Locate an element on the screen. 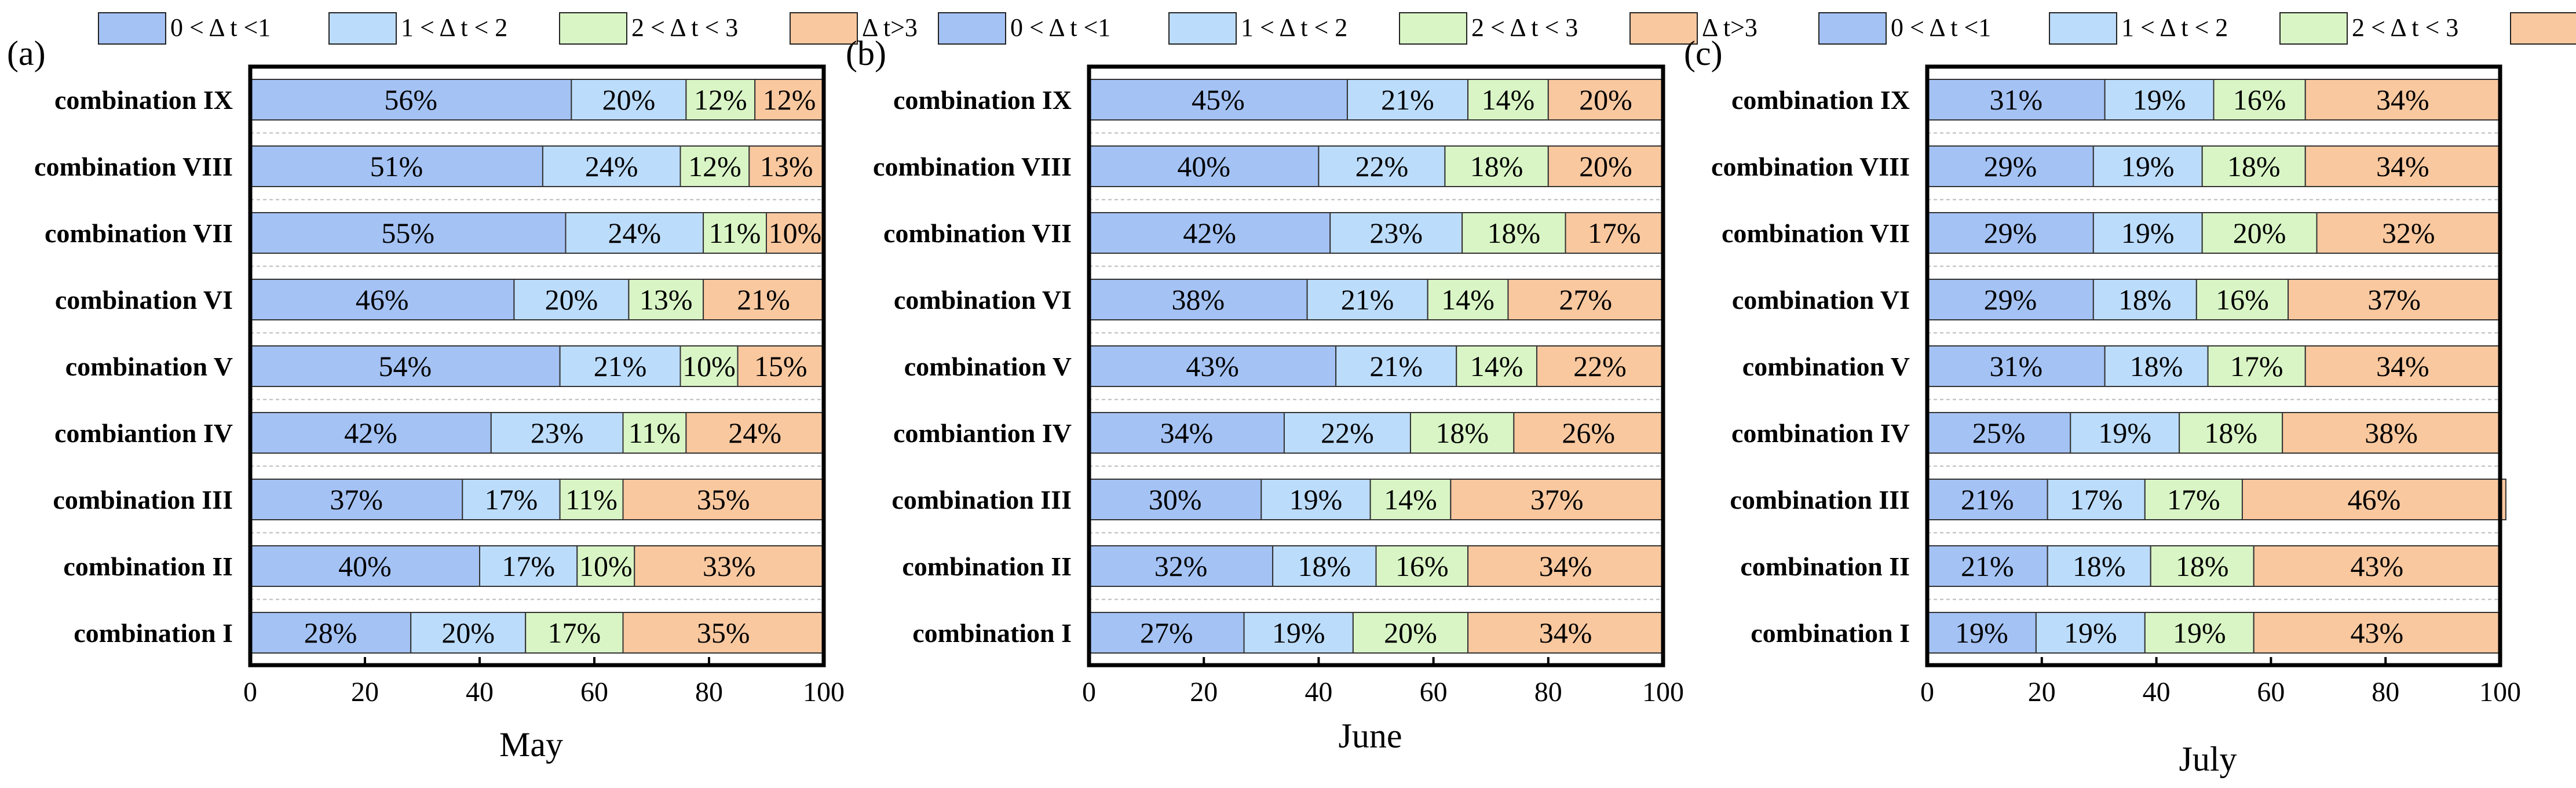 Image resolution: width=2576 pixels, height=788 pixels. data-label: 38% is located at coordinates (1198, 299).